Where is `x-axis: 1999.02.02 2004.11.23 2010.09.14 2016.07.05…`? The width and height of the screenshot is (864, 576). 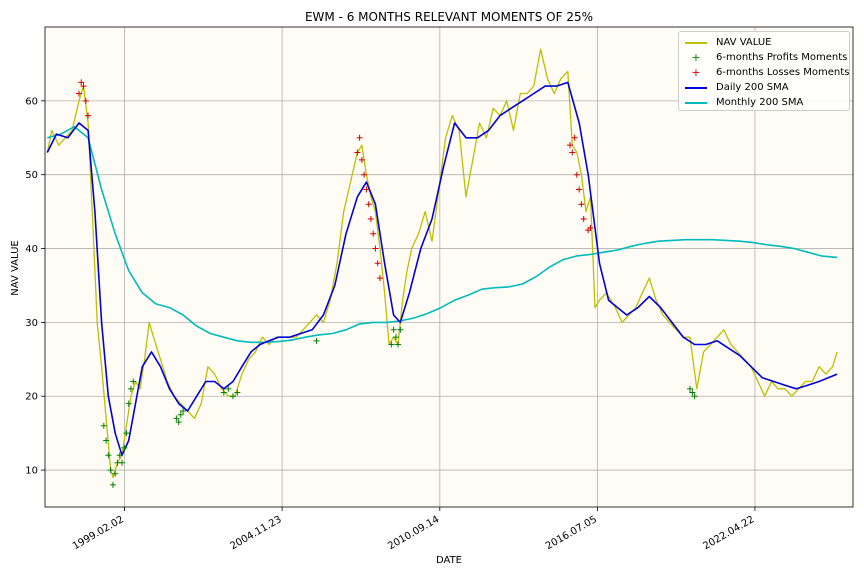
x-axis: 1999.02.02 2004.11.23 2010.09.14 2016.07.05… is located at coordinates (413, 529).